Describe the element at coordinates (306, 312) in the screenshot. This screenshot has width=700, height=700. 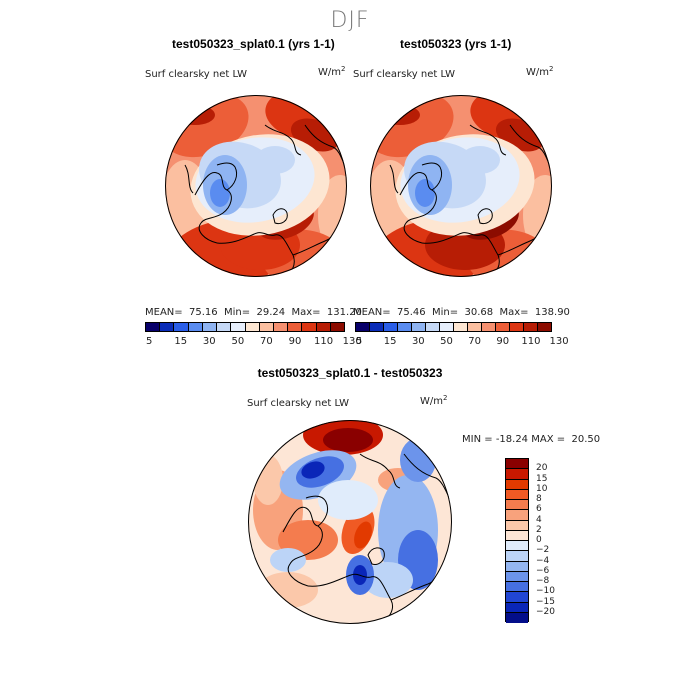
I see `panel-1-max-label: Max=` at that location.